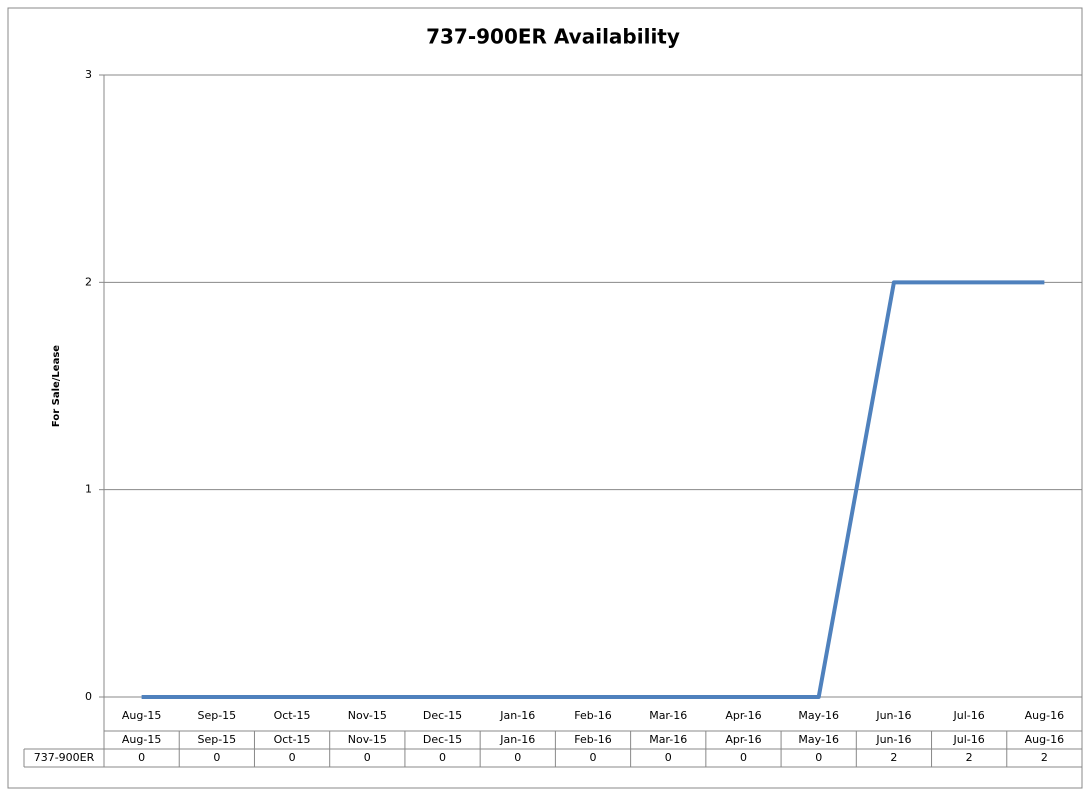  I want to click on x-tick-label: May-16, so click(818, 715).